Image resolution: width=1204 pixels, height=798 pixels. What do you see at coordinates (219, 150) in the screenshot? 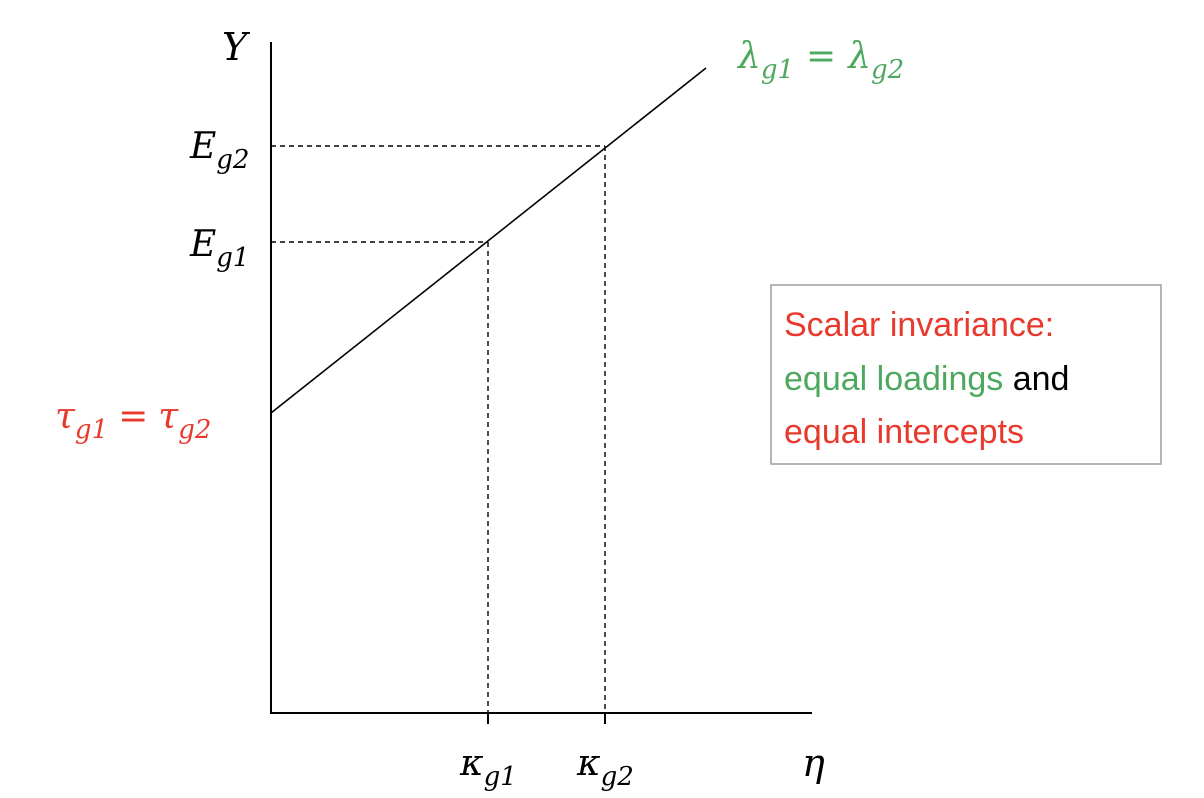
I see `e-g2-label: Eg2` at bounding box center [219, 150].